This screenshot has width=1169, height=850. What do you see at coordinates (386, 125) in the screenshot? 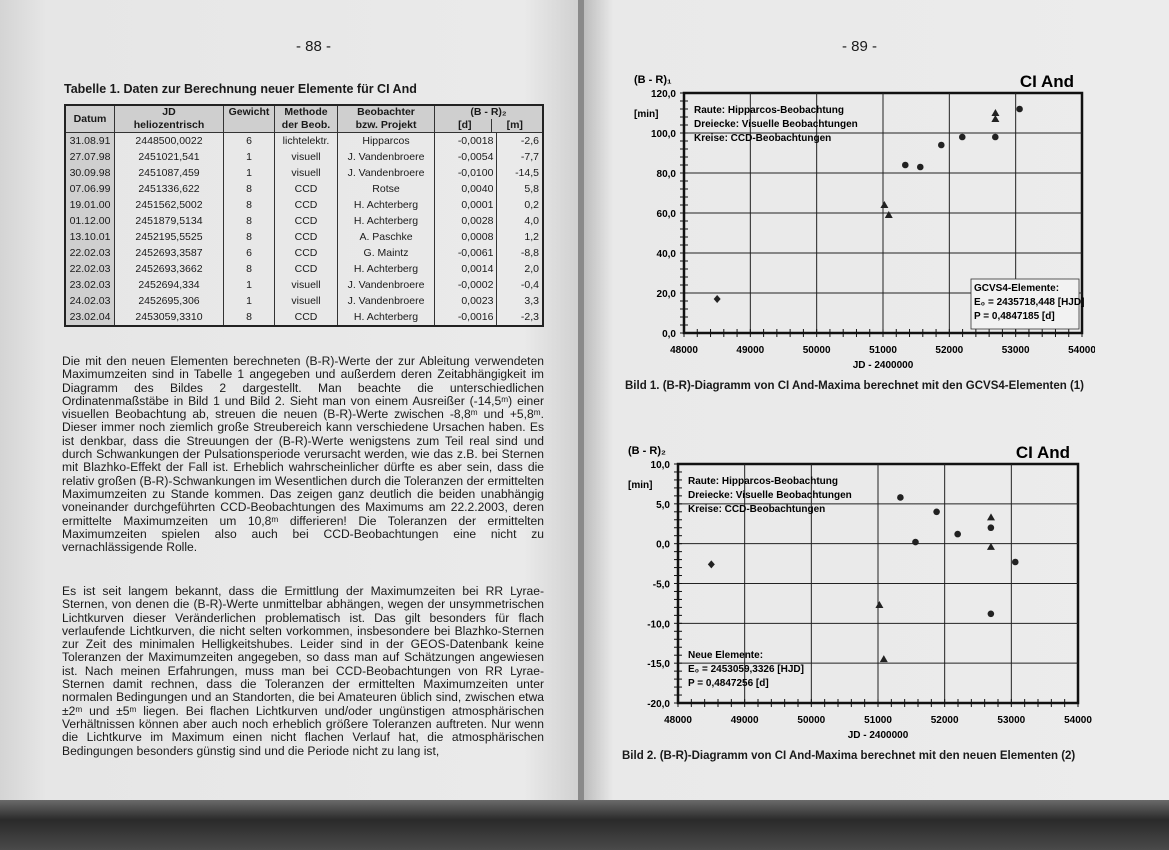
I see `col-beobachter-sub: bzw. Projekt` at bounding box center [386, 125].